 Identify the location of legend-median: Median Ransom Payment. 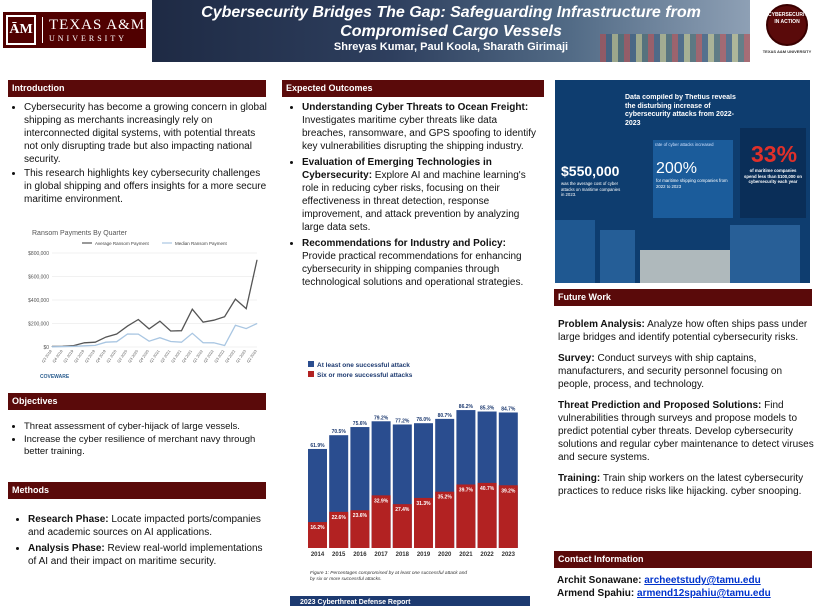
(201, 243).